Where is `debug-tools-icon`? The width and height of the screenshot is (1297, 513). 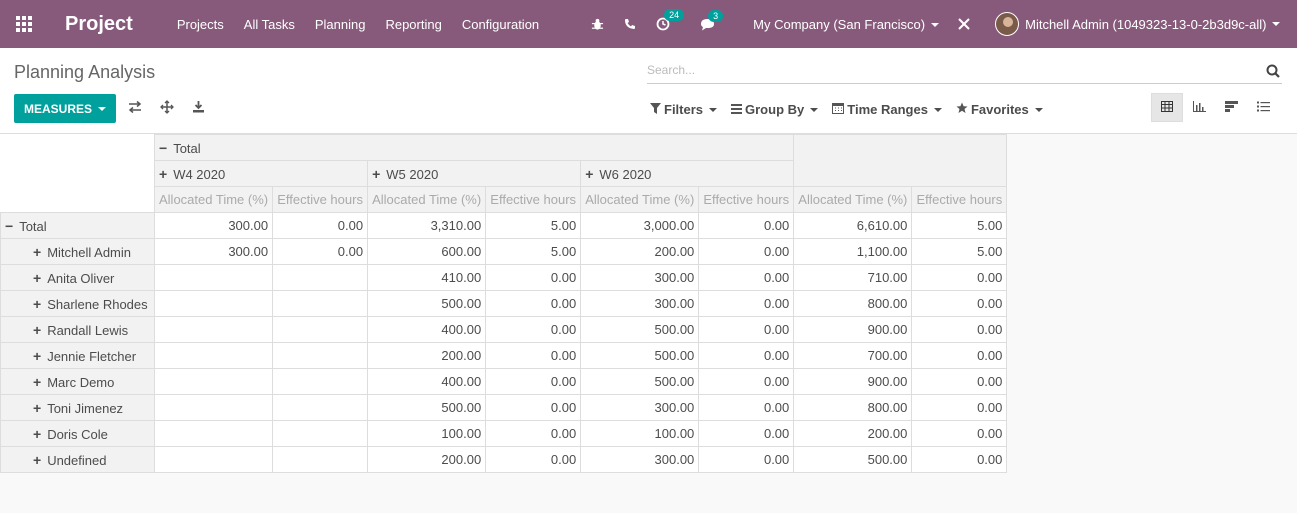 debug-tools-icon is located at coordinates (964, 24).